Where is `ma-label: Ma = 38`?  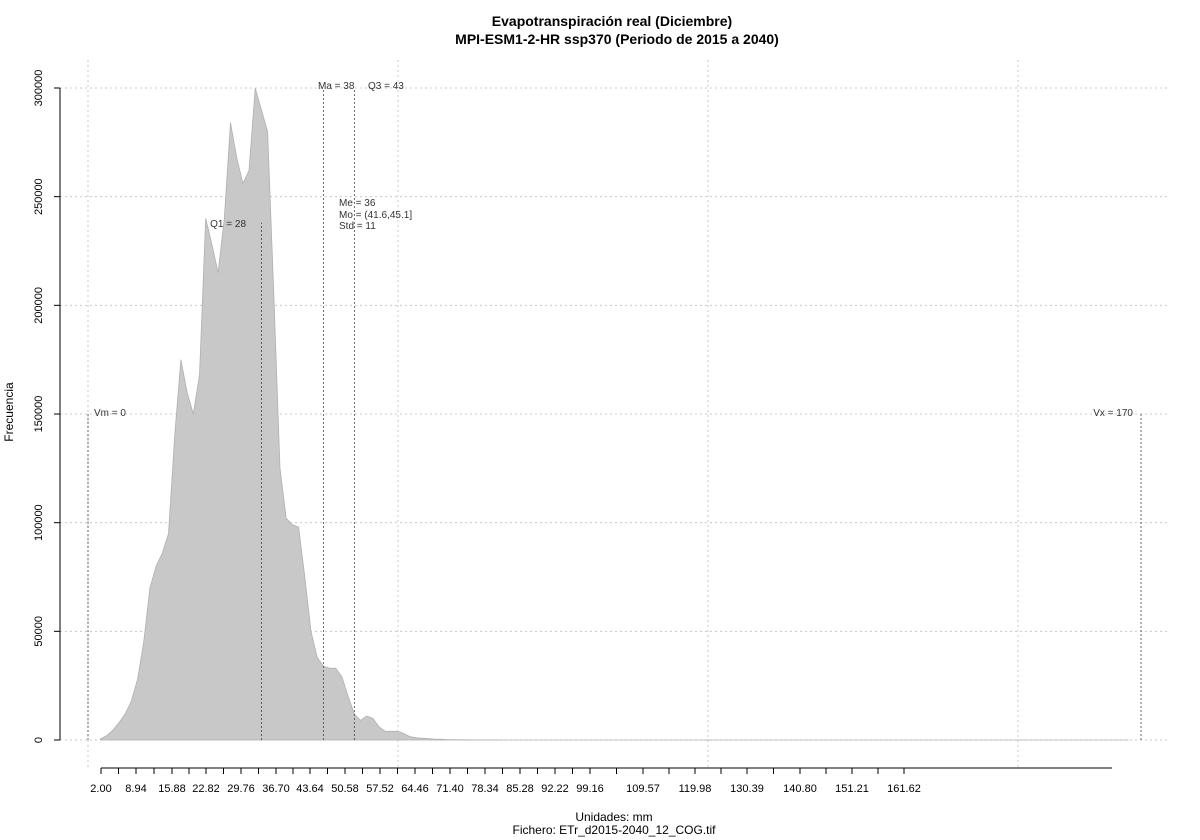
ma-label: Ma = 38 is located at coordinates (336, 86).